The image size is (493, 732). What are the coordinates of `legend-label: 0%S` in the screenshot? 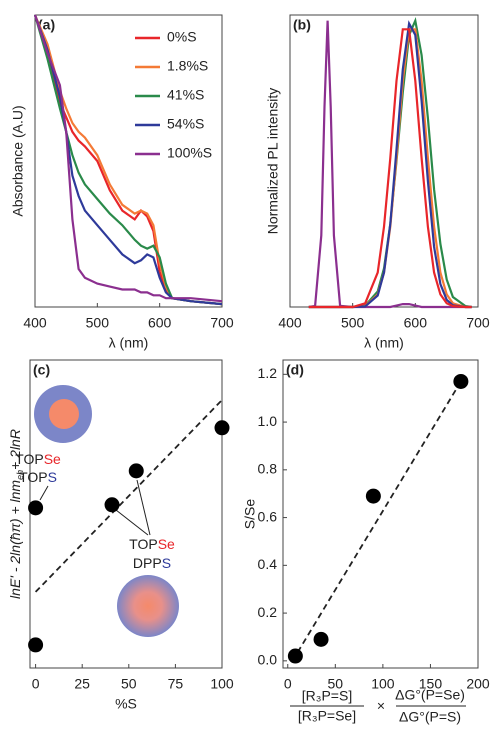 It's located at (182, 37).